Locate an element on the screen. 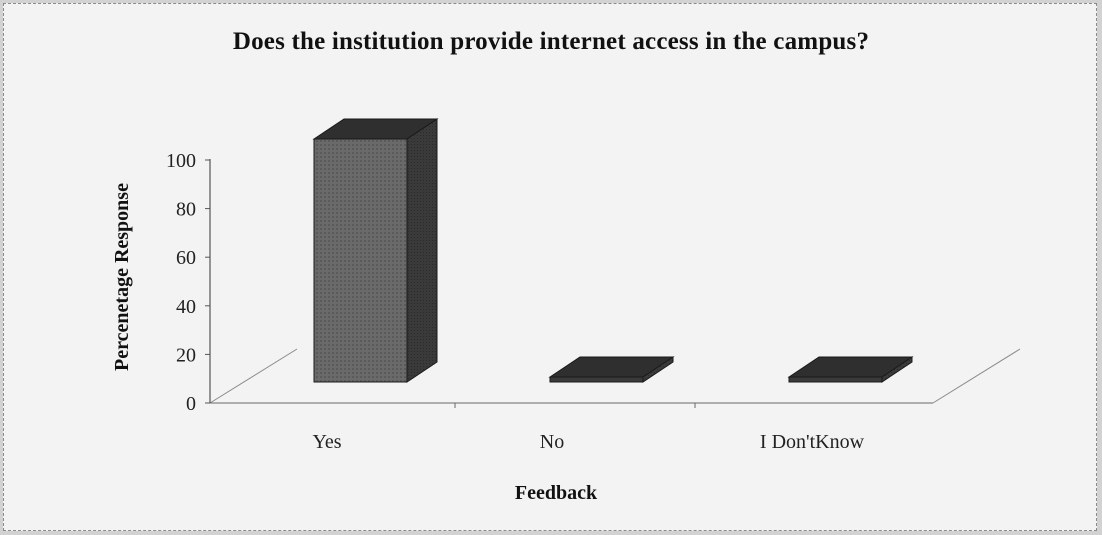  floor-right-edge is located at coordinates (976, 376).